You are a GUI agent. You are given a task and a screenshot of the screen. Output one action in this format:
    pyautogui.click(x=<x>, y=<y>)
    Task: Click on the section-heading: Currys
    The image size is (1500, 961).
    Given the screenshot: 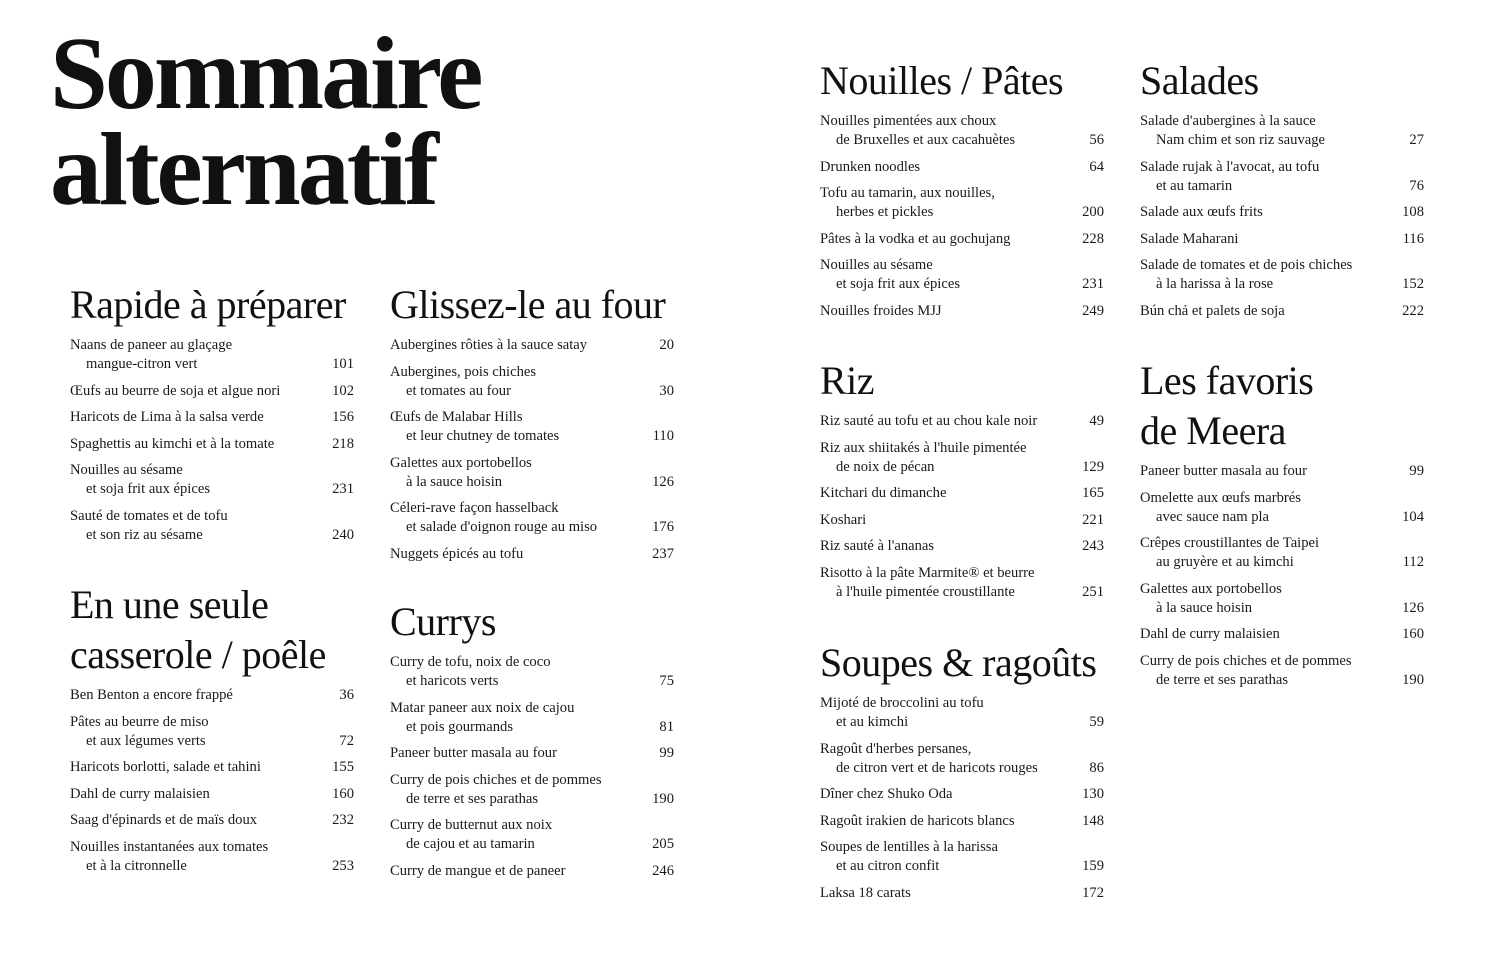 What is the action you would take?
    pyautogui.click(x=535, y=622)
    